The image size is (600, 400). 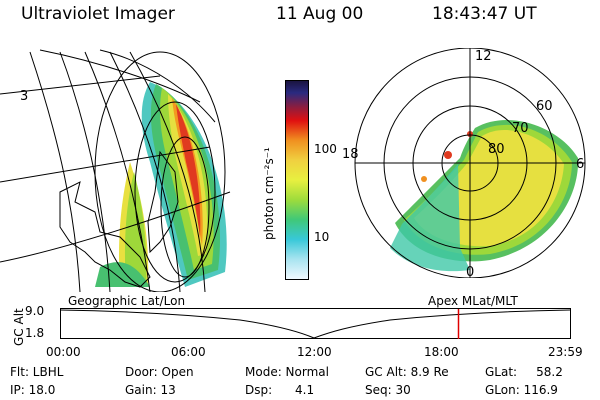 What do you see at coordinates (35, 311) in the screenshot?
I see `timeline-ytick-top: 9.0` at bounding box center [35, 311].